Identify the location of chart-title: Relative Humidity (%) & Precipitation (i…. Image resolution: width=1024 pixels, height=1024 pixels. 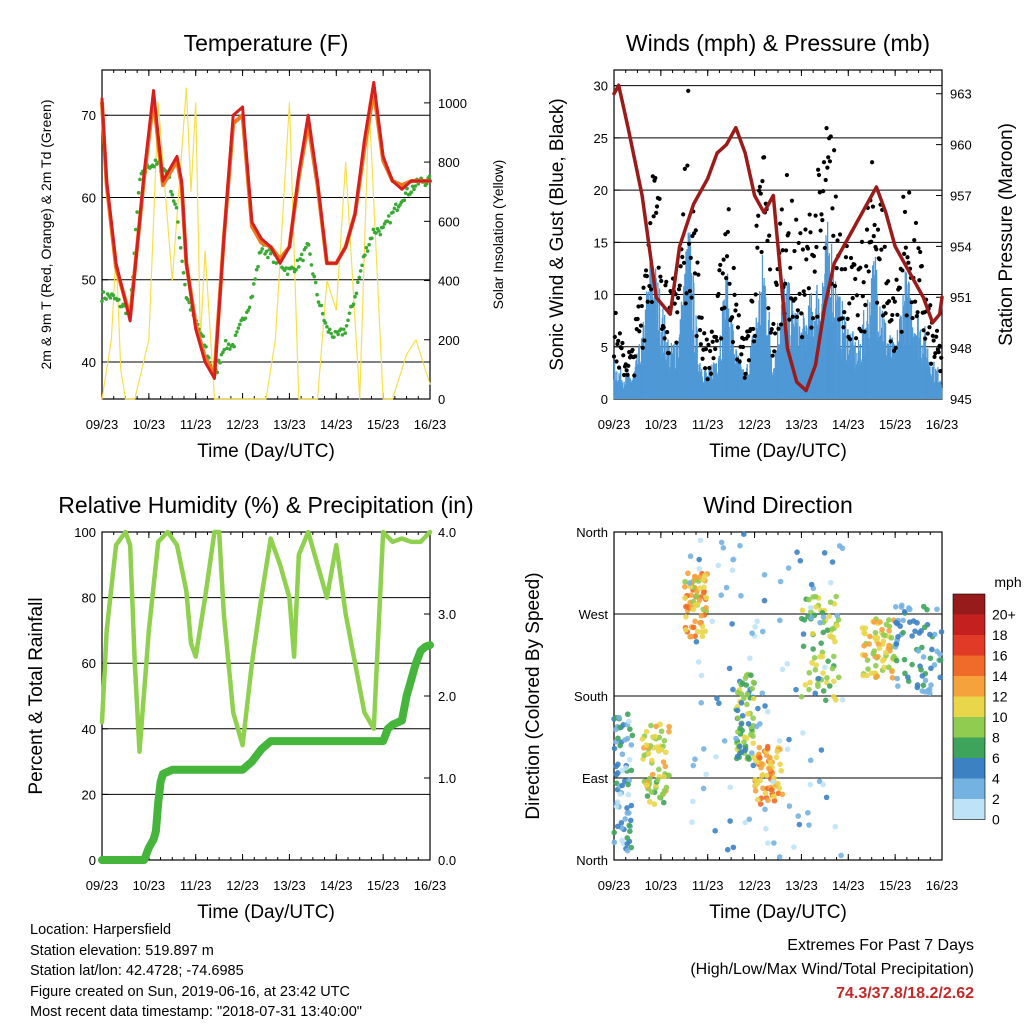
(265, 505).